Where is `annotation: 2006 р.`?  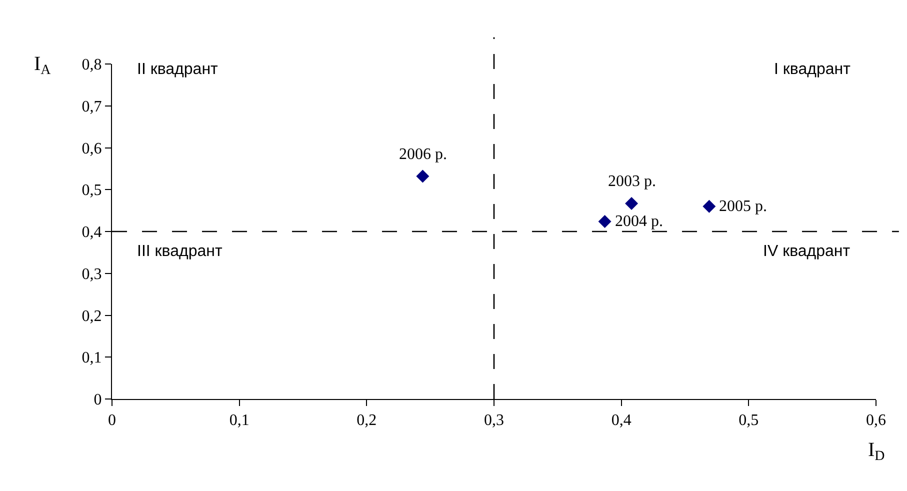
annotation: 2006 р. is located at coordinates (423, 154).